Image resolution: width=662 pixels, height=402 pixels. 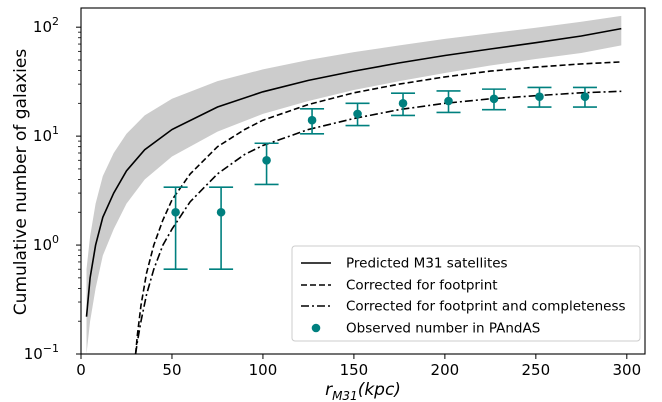 I want to click on x-axis-label-subscript: M31, so click(x=345, y=395).